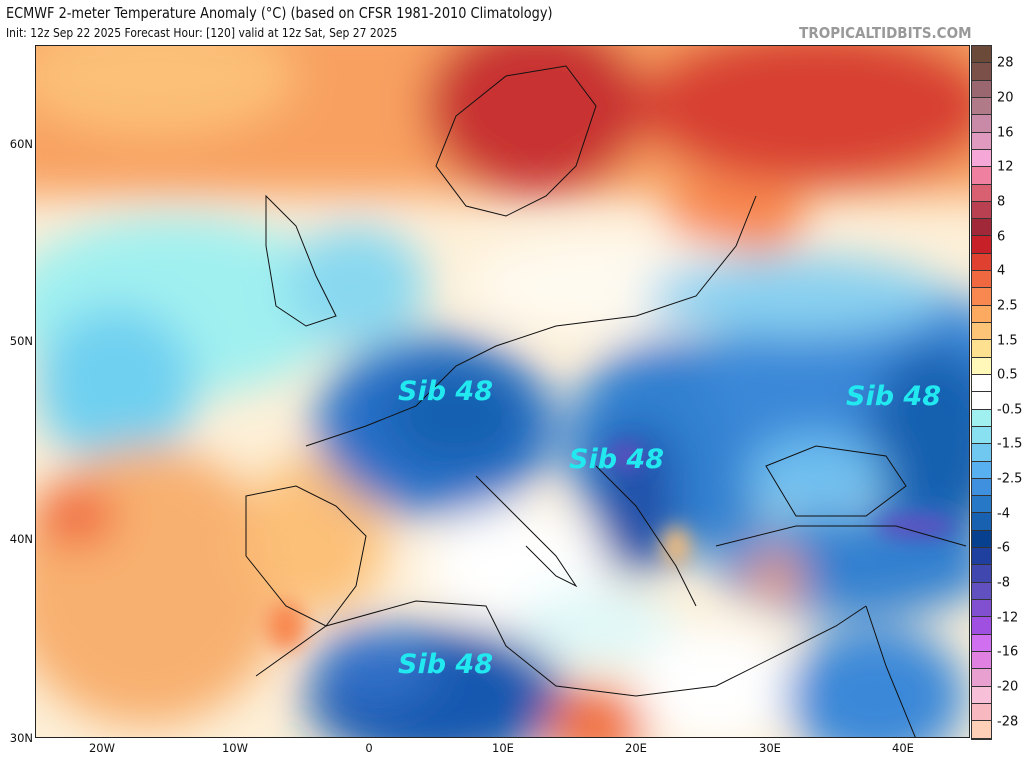  What do you see at coordinates (369, 748) in the screenshot?
I see `lon-label: 0` at bounding box center [369, 748].